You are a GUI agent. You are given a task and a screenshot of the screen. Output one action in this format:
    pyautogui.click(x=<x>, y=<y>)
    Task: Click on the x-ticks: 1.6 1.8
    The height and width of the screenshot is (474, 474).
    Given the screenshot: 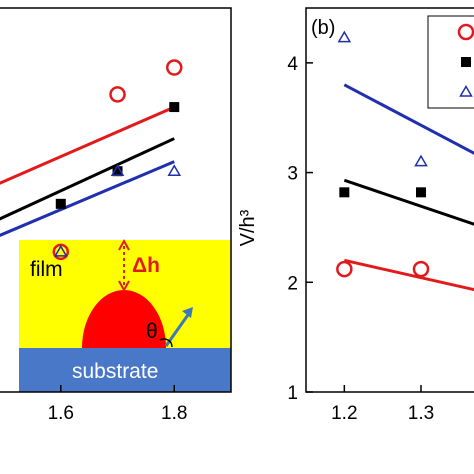 What is the action you would take?
    pyautogui.click(x=117, y=404)
    